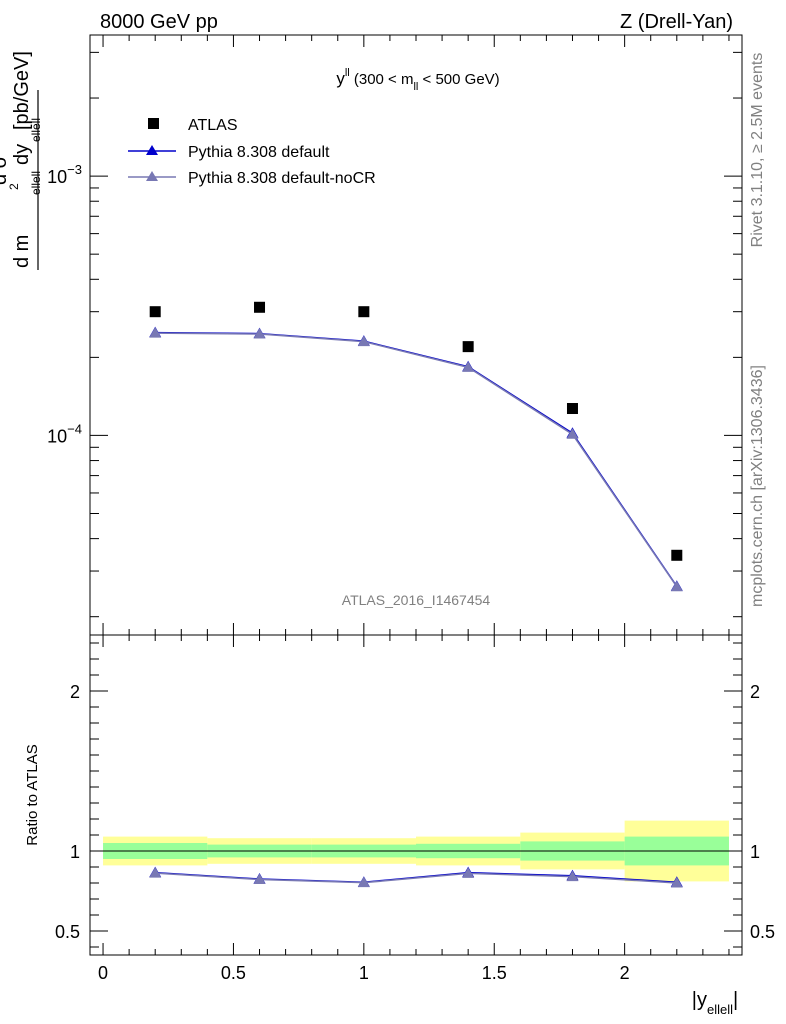 The height and width of the screenshot is (1024, 786). What do you see at coordinates (715, 1003) in the screenshot?
I see `x-axis-label: |yellell|` at bounding box center [715, 1003].